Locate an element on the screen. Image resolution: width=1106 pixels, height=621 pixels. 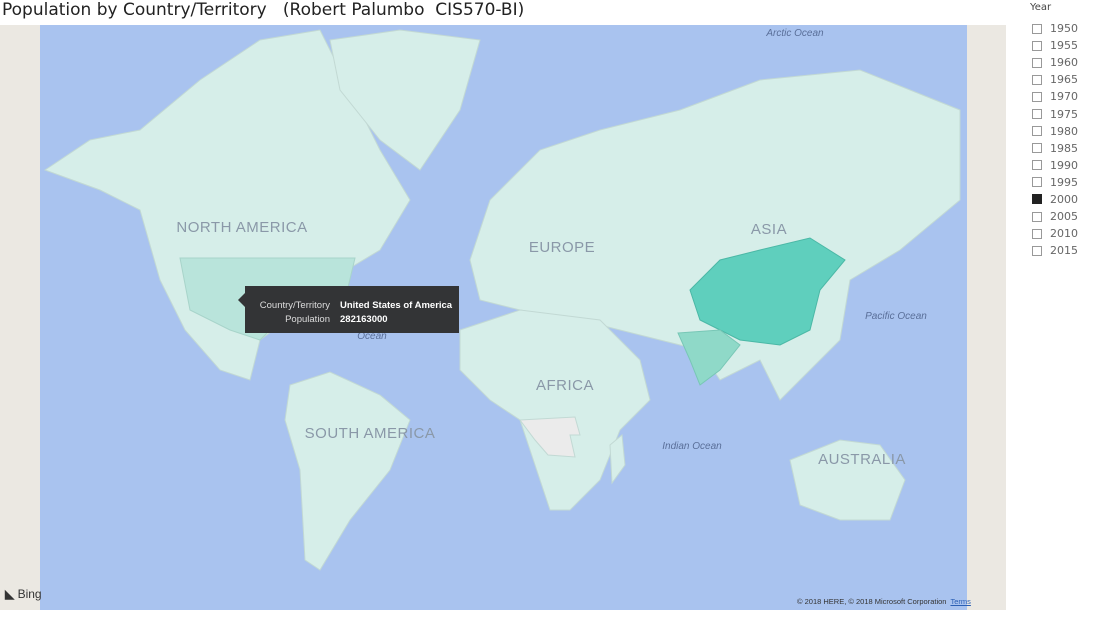
bing-logo: ◣ Bing is located at coordinates (23, 594).